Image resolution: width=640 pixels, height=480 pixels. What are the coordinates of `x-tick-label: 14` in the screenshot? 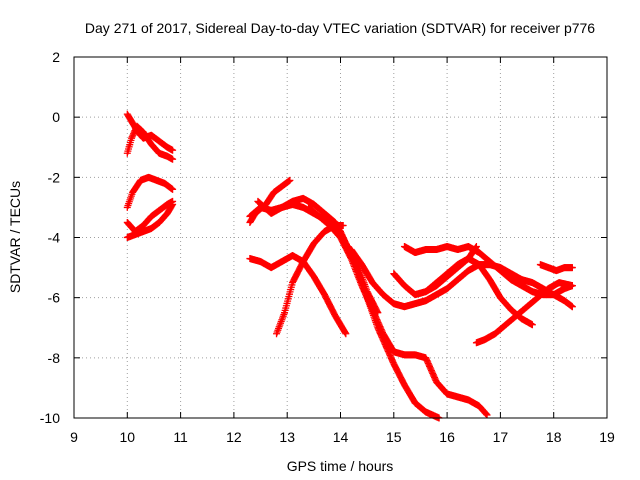 It's located at (341, 437).